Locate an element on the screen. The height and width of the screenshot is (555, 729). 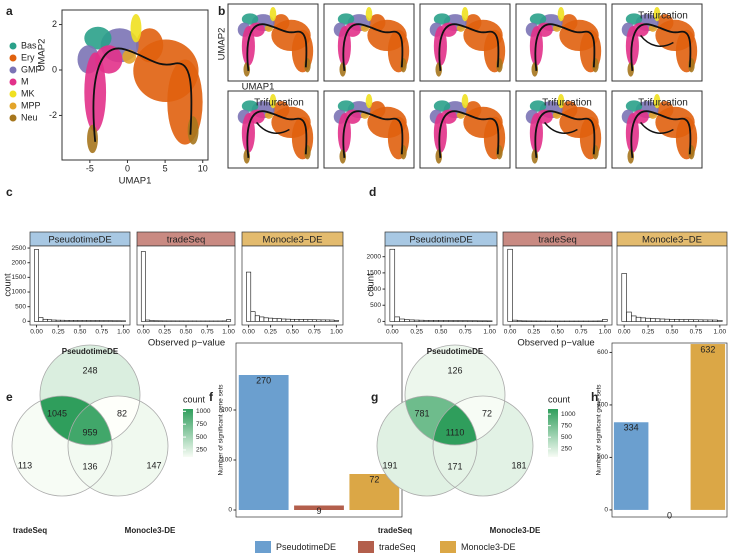
panel-label: d is located at coordinates (372, 192).